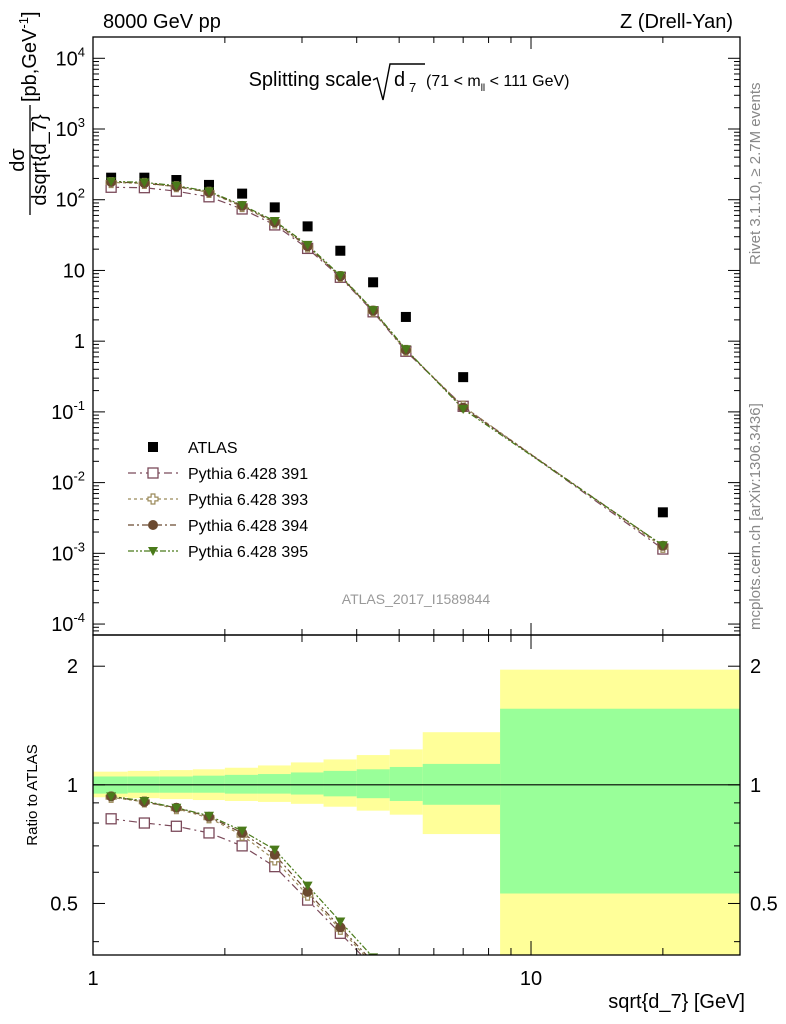 The height and width of the screenshot is (1024, 786). What do you see at coordinates (70, 57) in the screenshot?
I see `y-tick-label: 10⁴` at bounding box center [70, 57].